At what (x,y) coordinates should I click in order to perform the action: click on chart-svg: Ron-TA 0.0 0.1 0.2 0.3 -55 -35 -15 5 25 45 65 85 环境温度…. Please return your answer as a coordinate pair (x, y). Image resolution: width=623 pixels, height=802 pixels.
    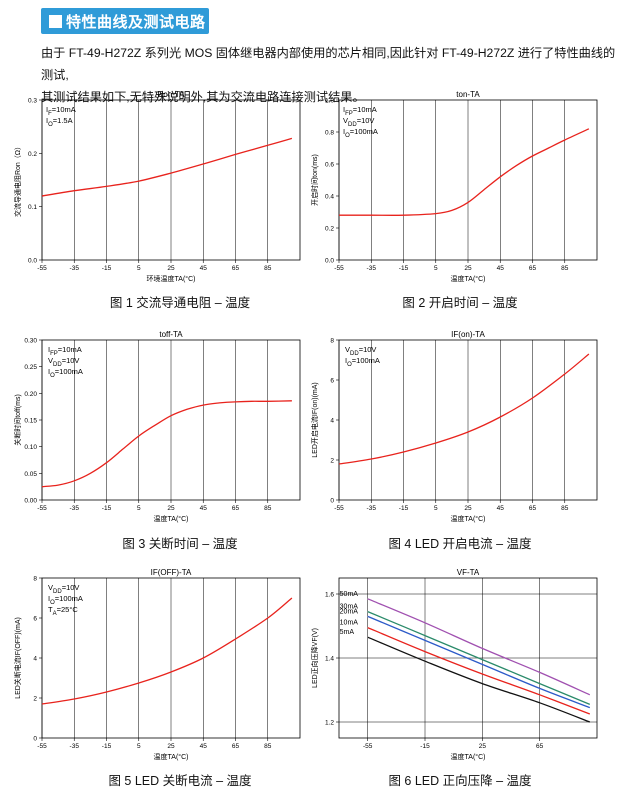
    Looking at the image, I should click on (157, 186).